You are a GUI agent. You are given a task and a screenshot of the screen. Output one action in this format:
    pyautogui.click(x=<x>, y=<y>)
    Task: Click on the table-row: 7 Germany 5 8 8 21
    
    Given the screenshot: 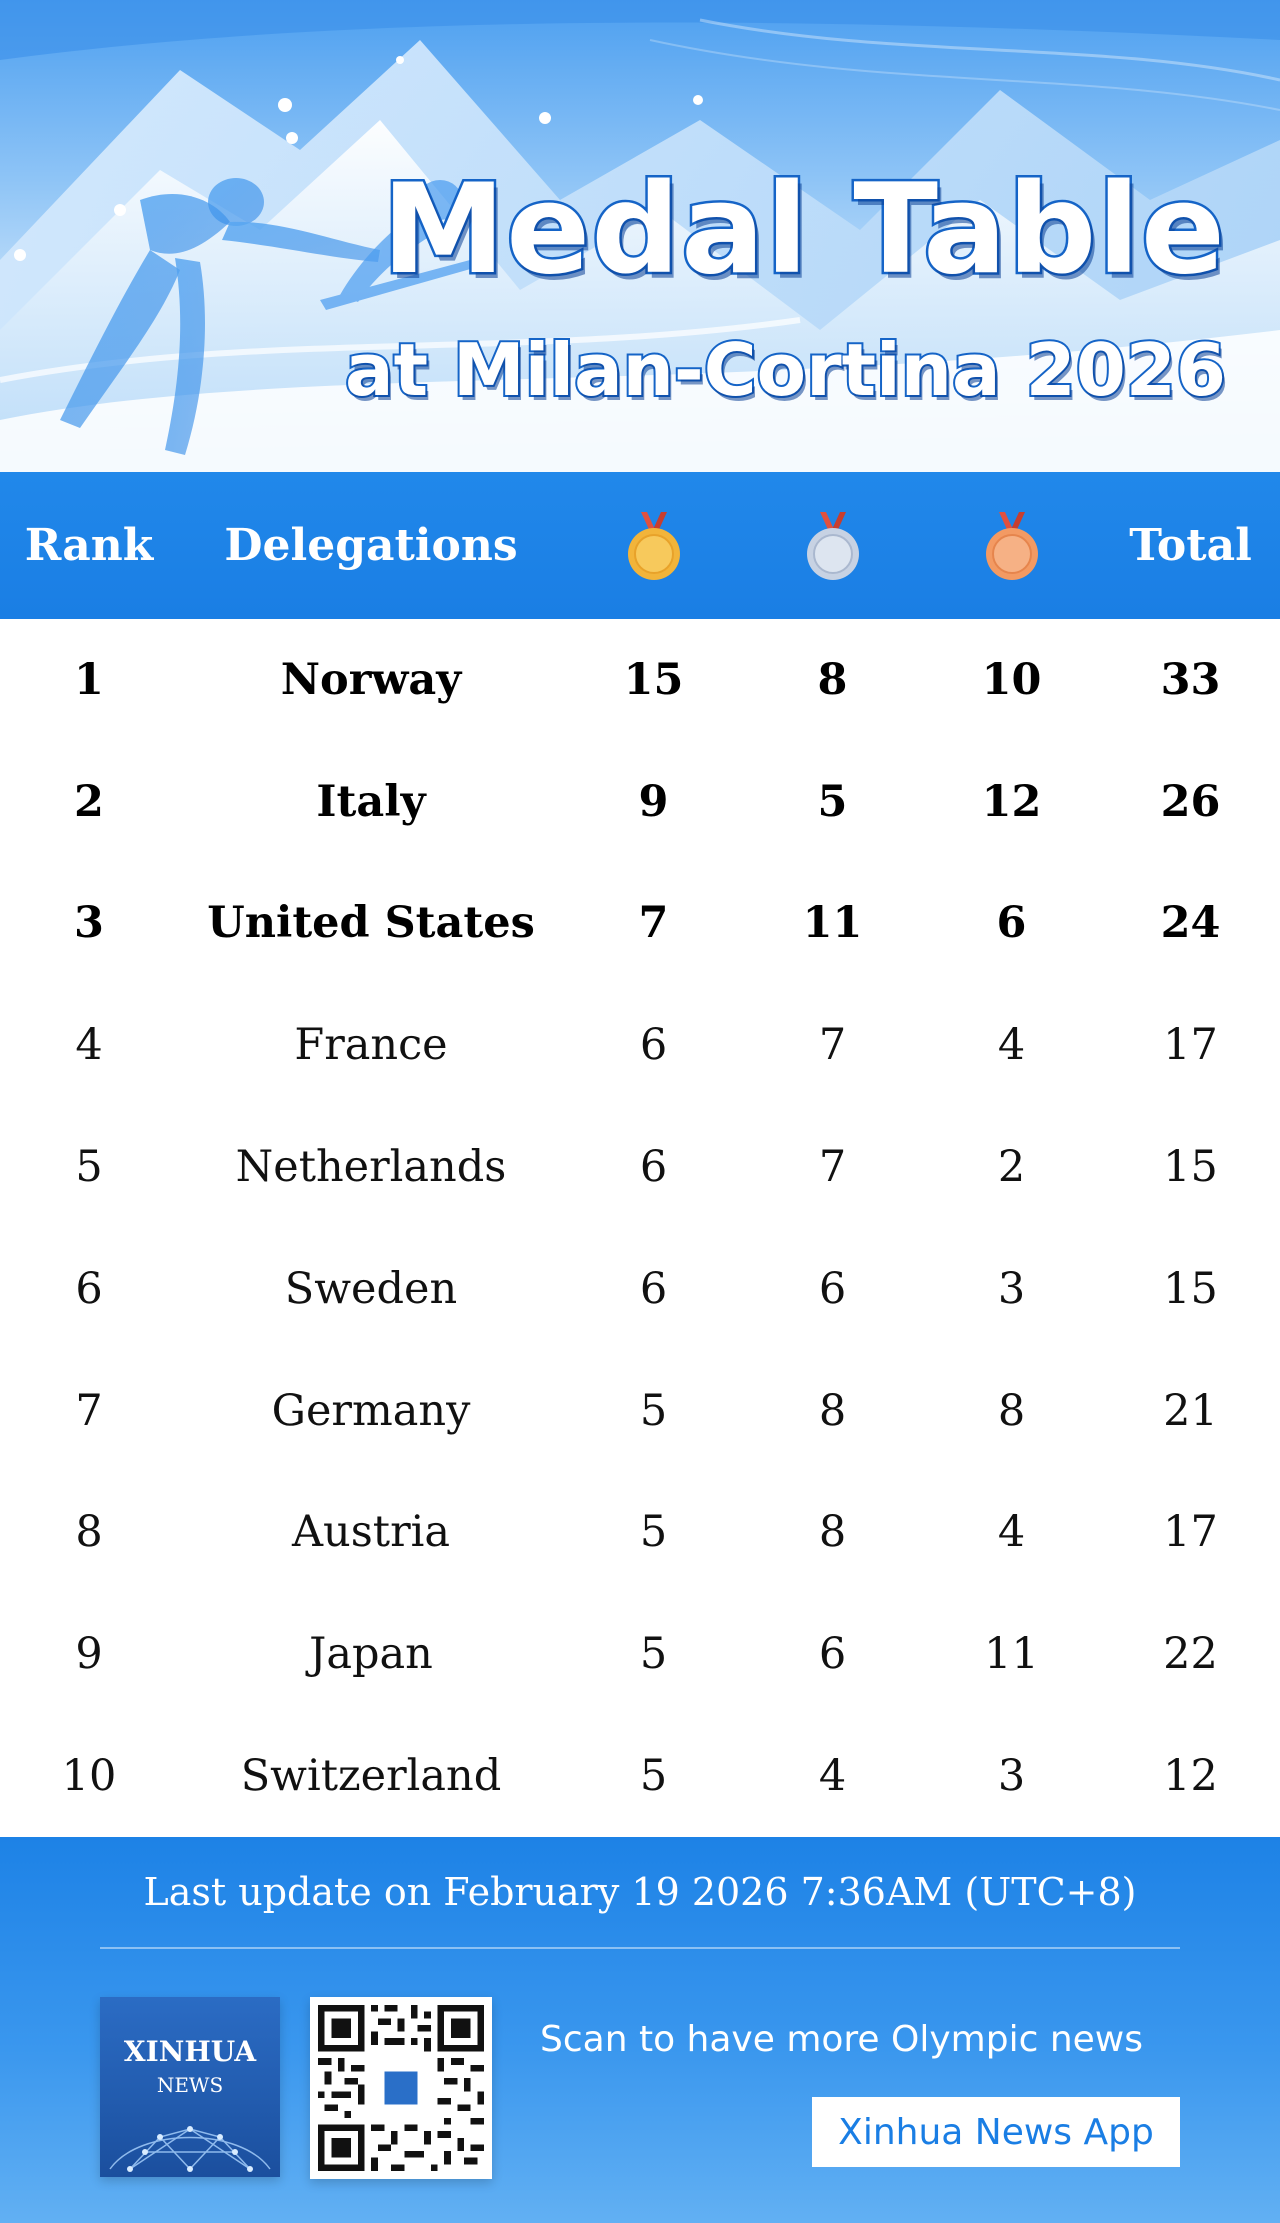 What is the action you would take?
    pyautogui.click(x=640, y=1411)
    